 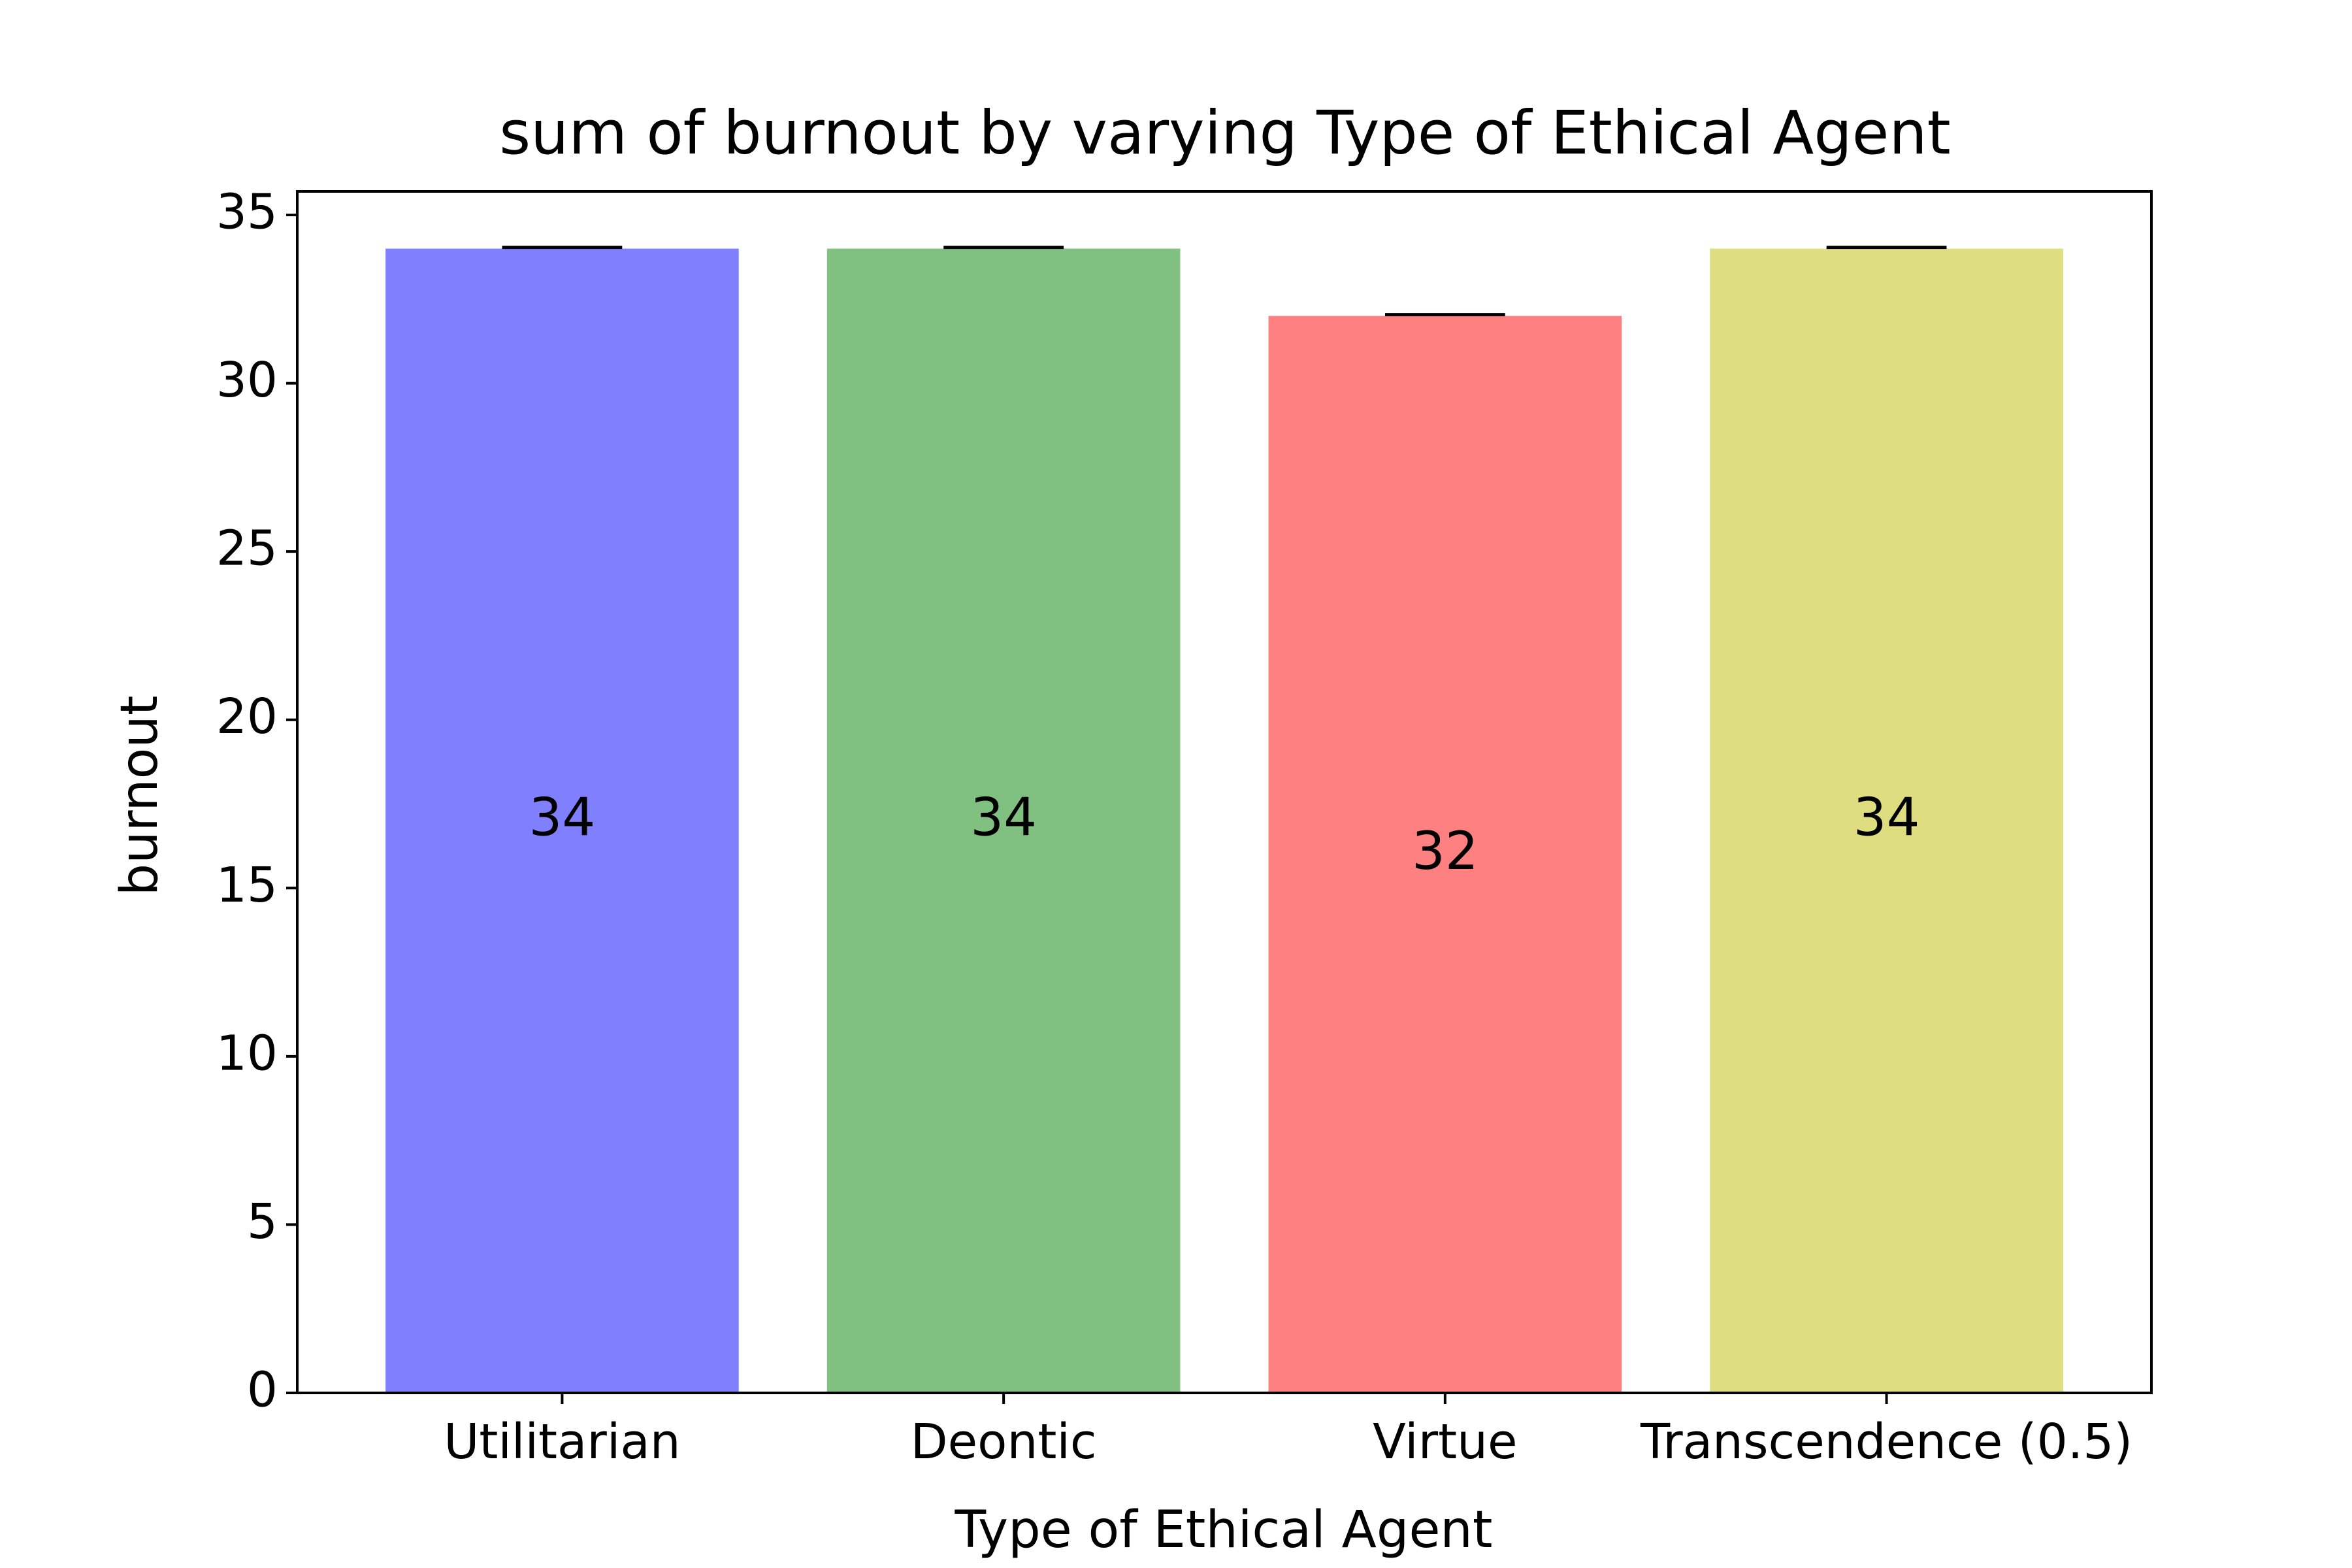 I want to click on data-labels-layer: 34 34 32 34, so click(x=1224, y=834).